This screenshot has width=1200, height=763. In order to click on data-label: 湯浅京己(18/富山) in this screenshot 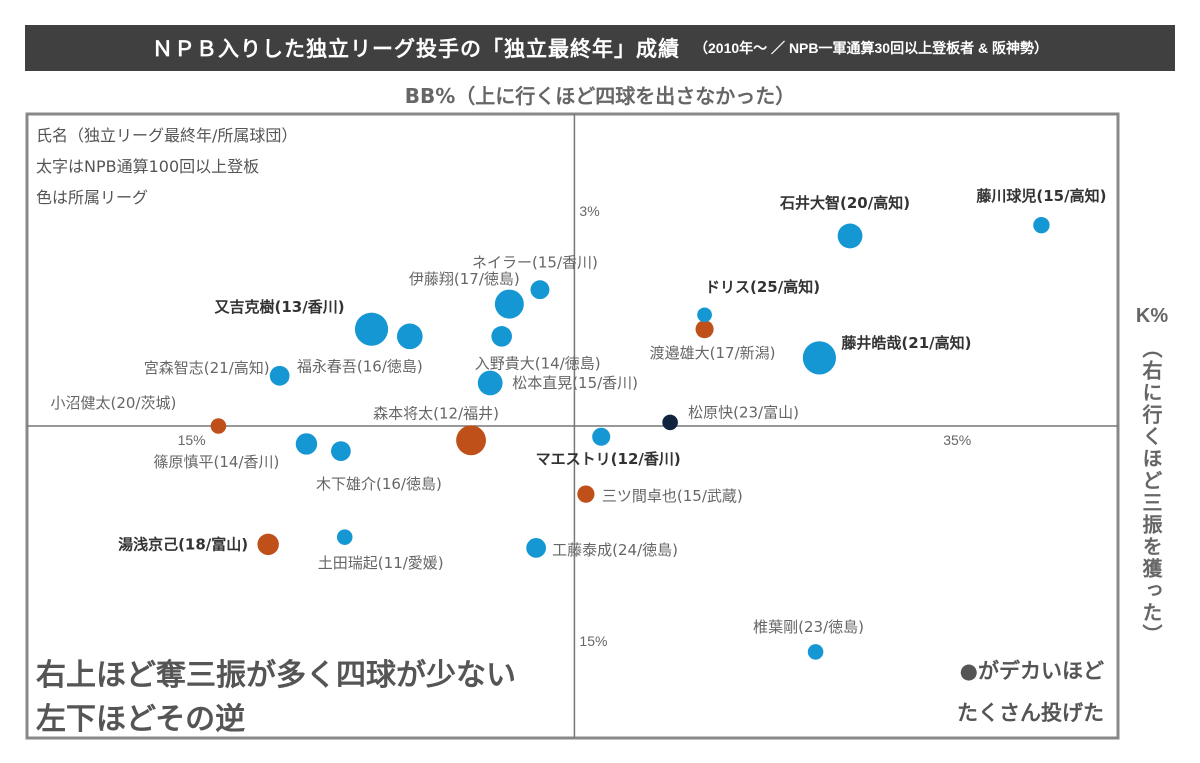, I will do `click(183, 544)`.